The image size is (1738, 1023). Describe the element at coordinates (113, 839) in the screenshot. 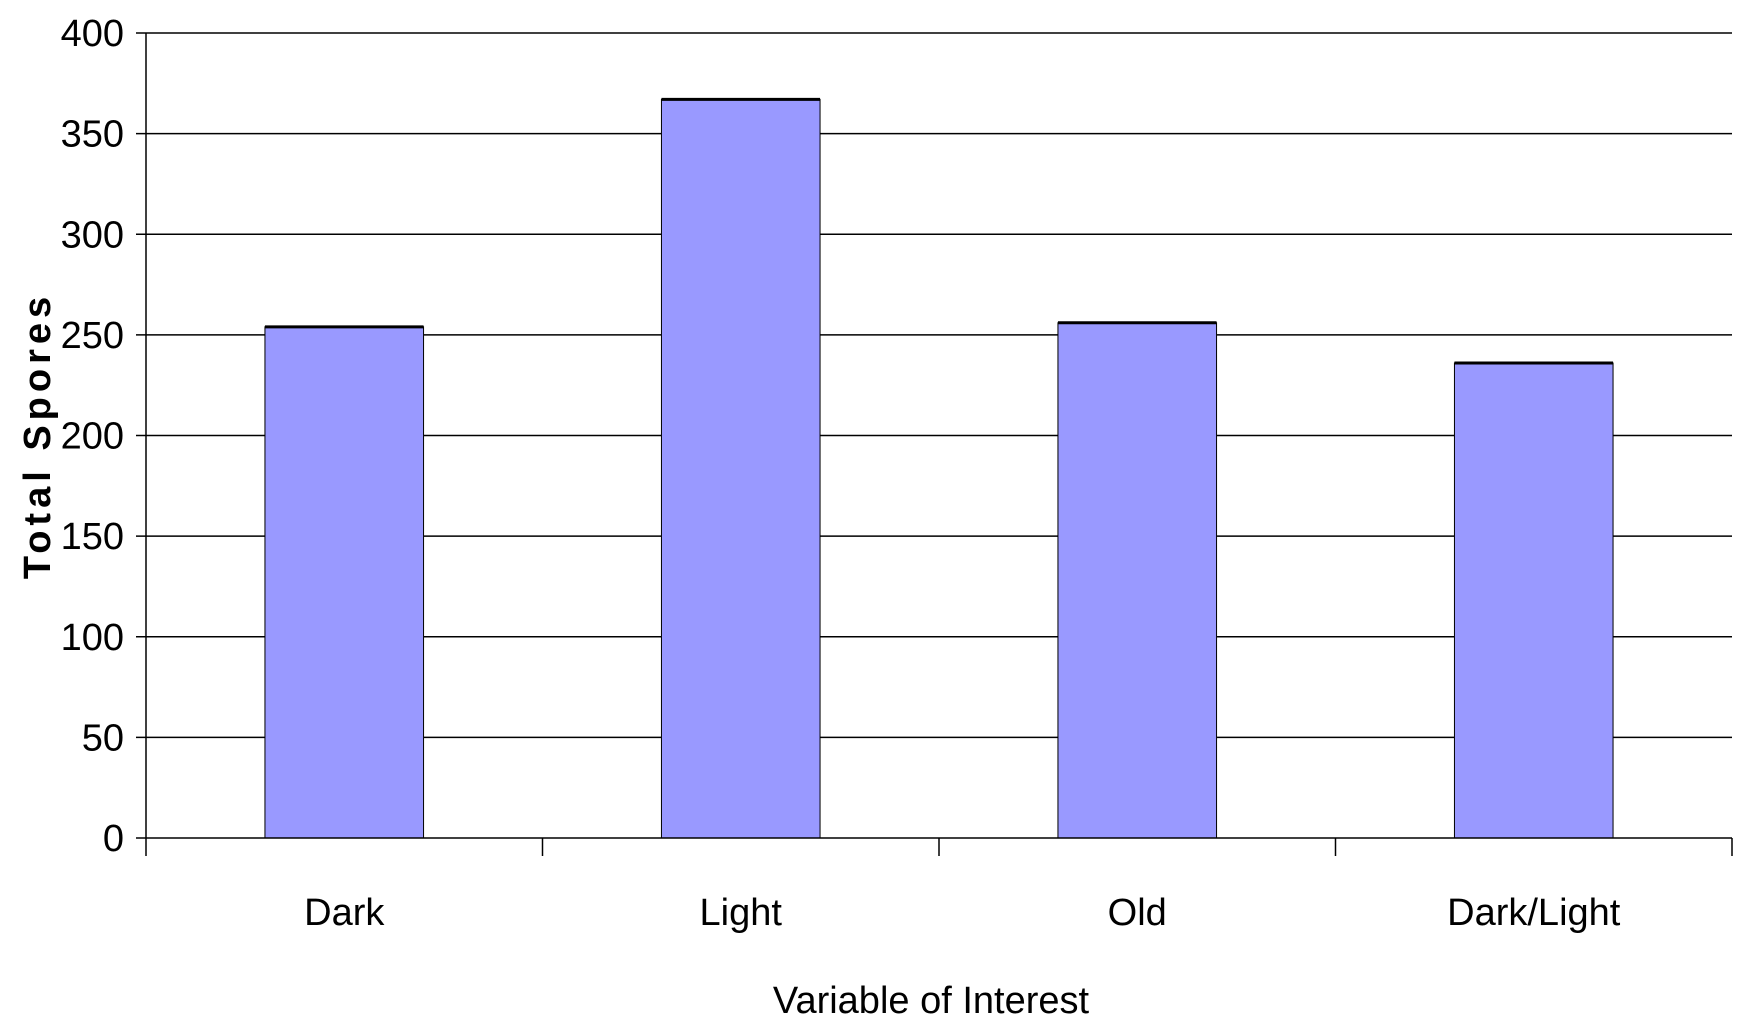

I see `y-tick-label: 0` at that location.